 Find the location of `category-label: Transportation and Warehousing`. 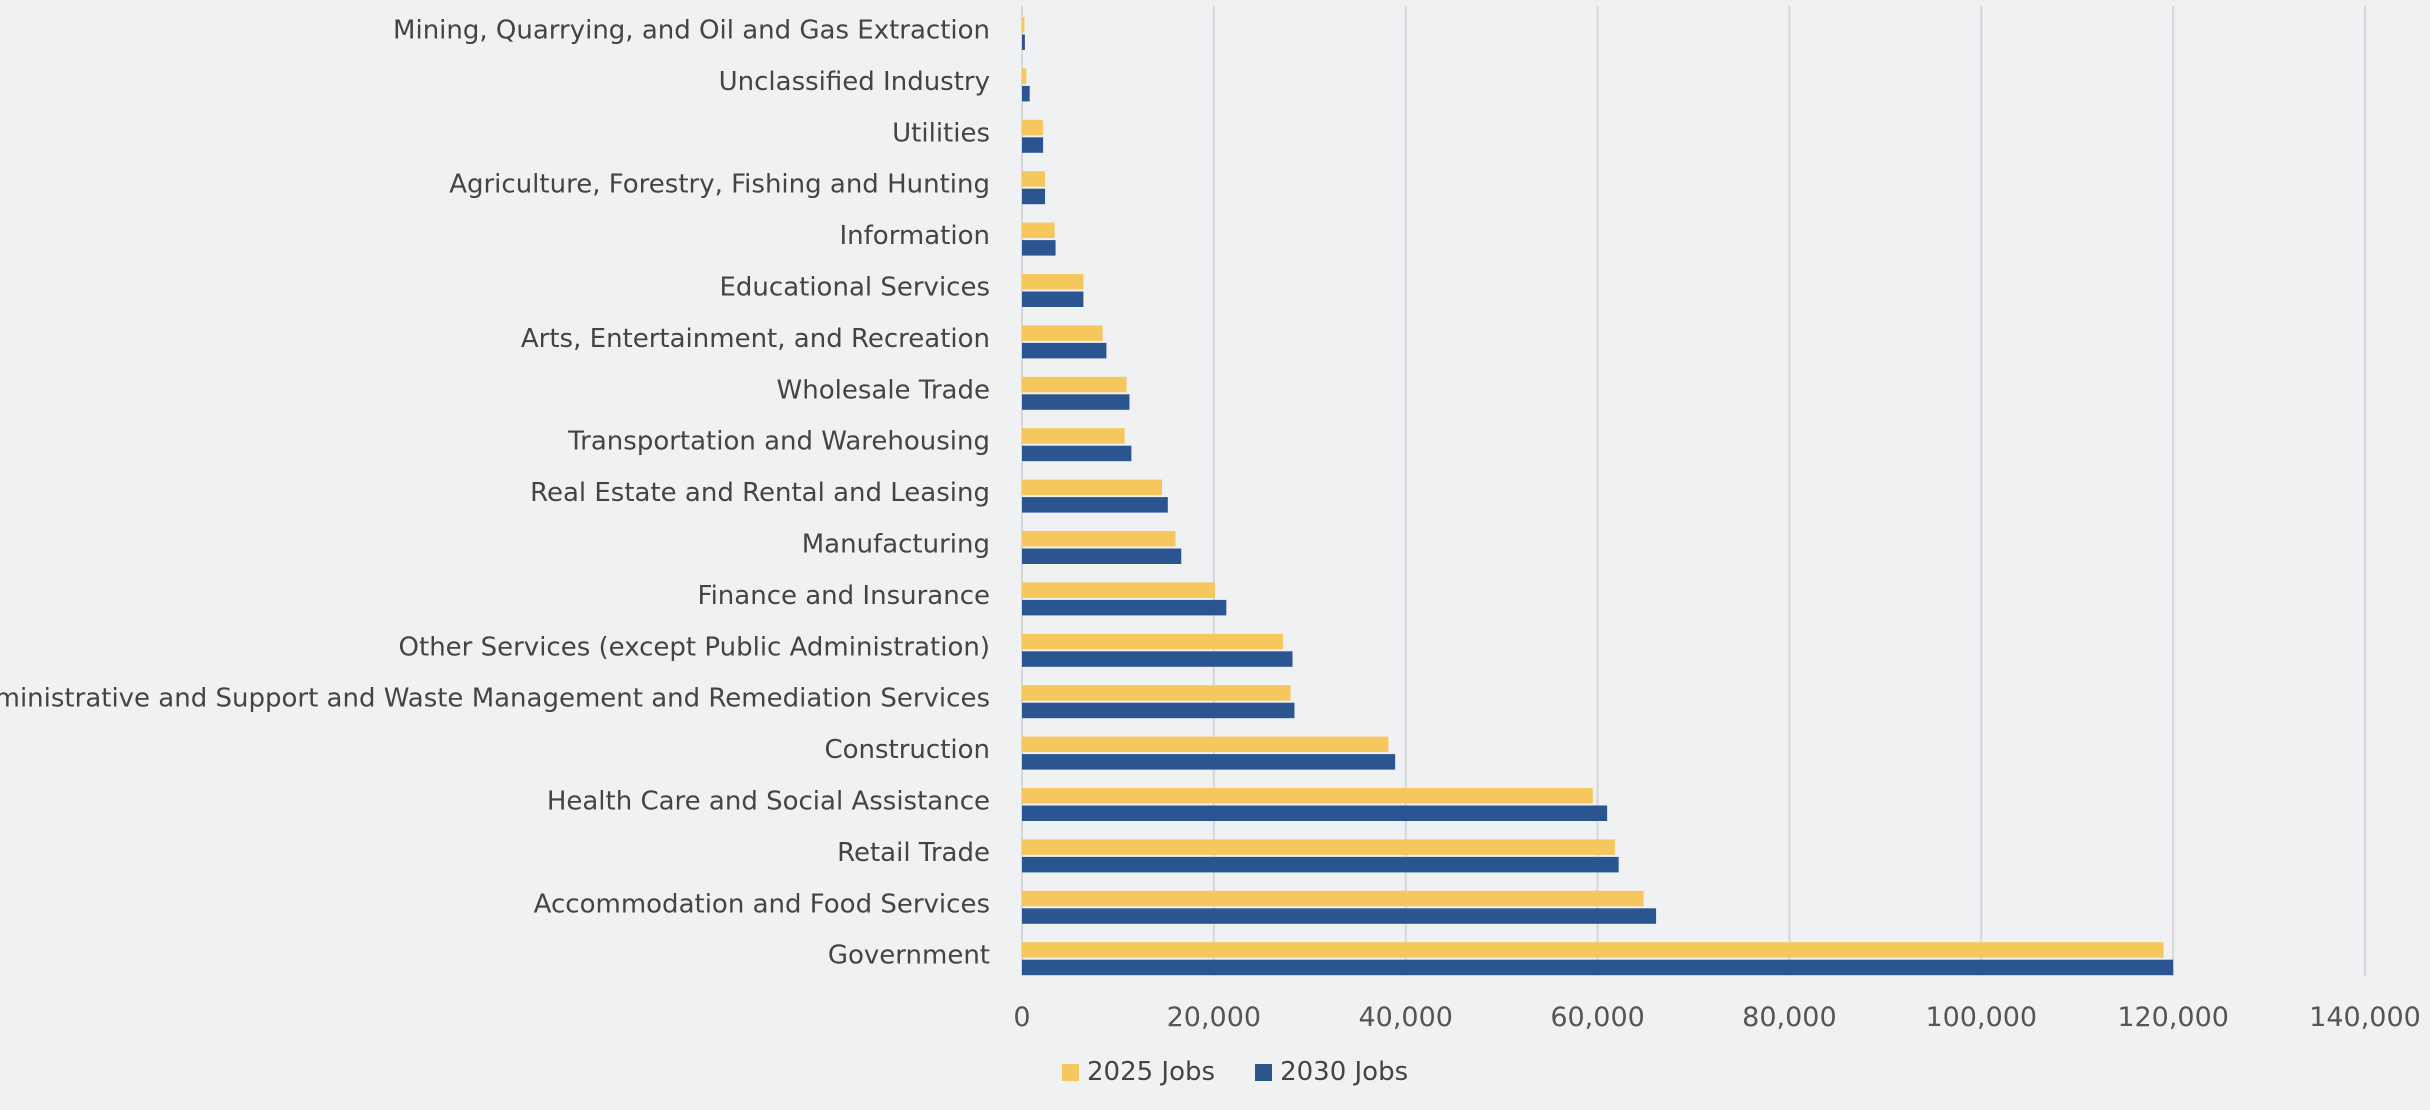

category-label: Transportation and Warehousing is located at coordinates (778, 442).